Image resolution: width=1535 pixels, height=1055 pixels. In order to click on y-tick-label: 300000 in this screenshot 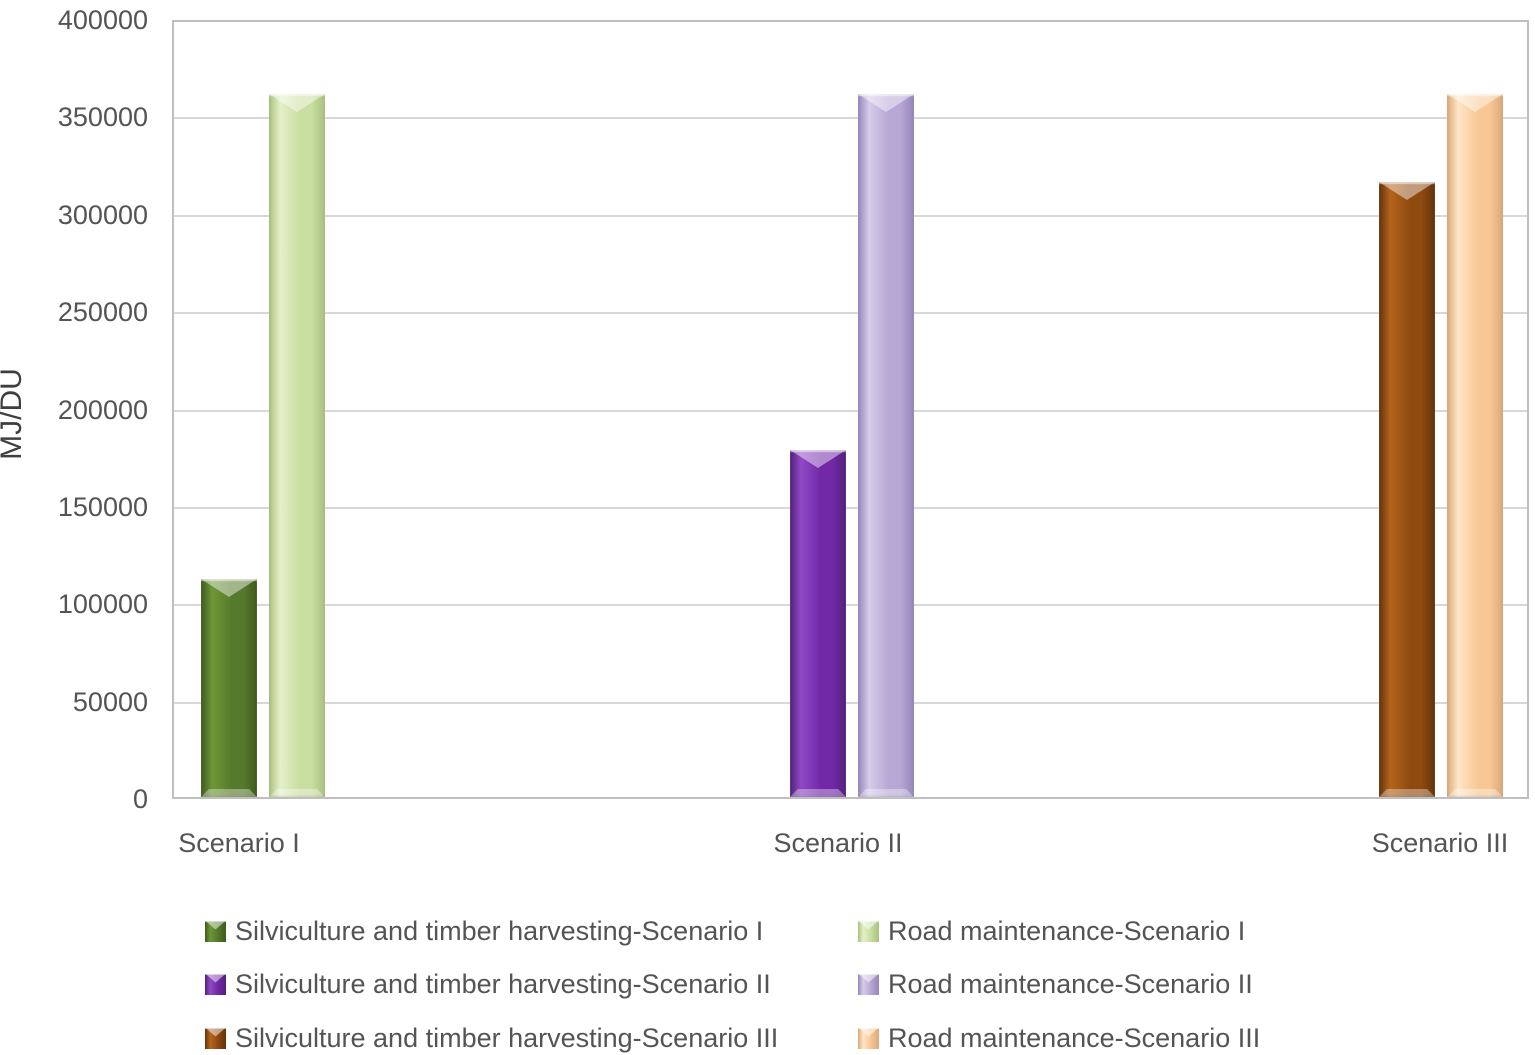, I will do `click(102, 214)`.